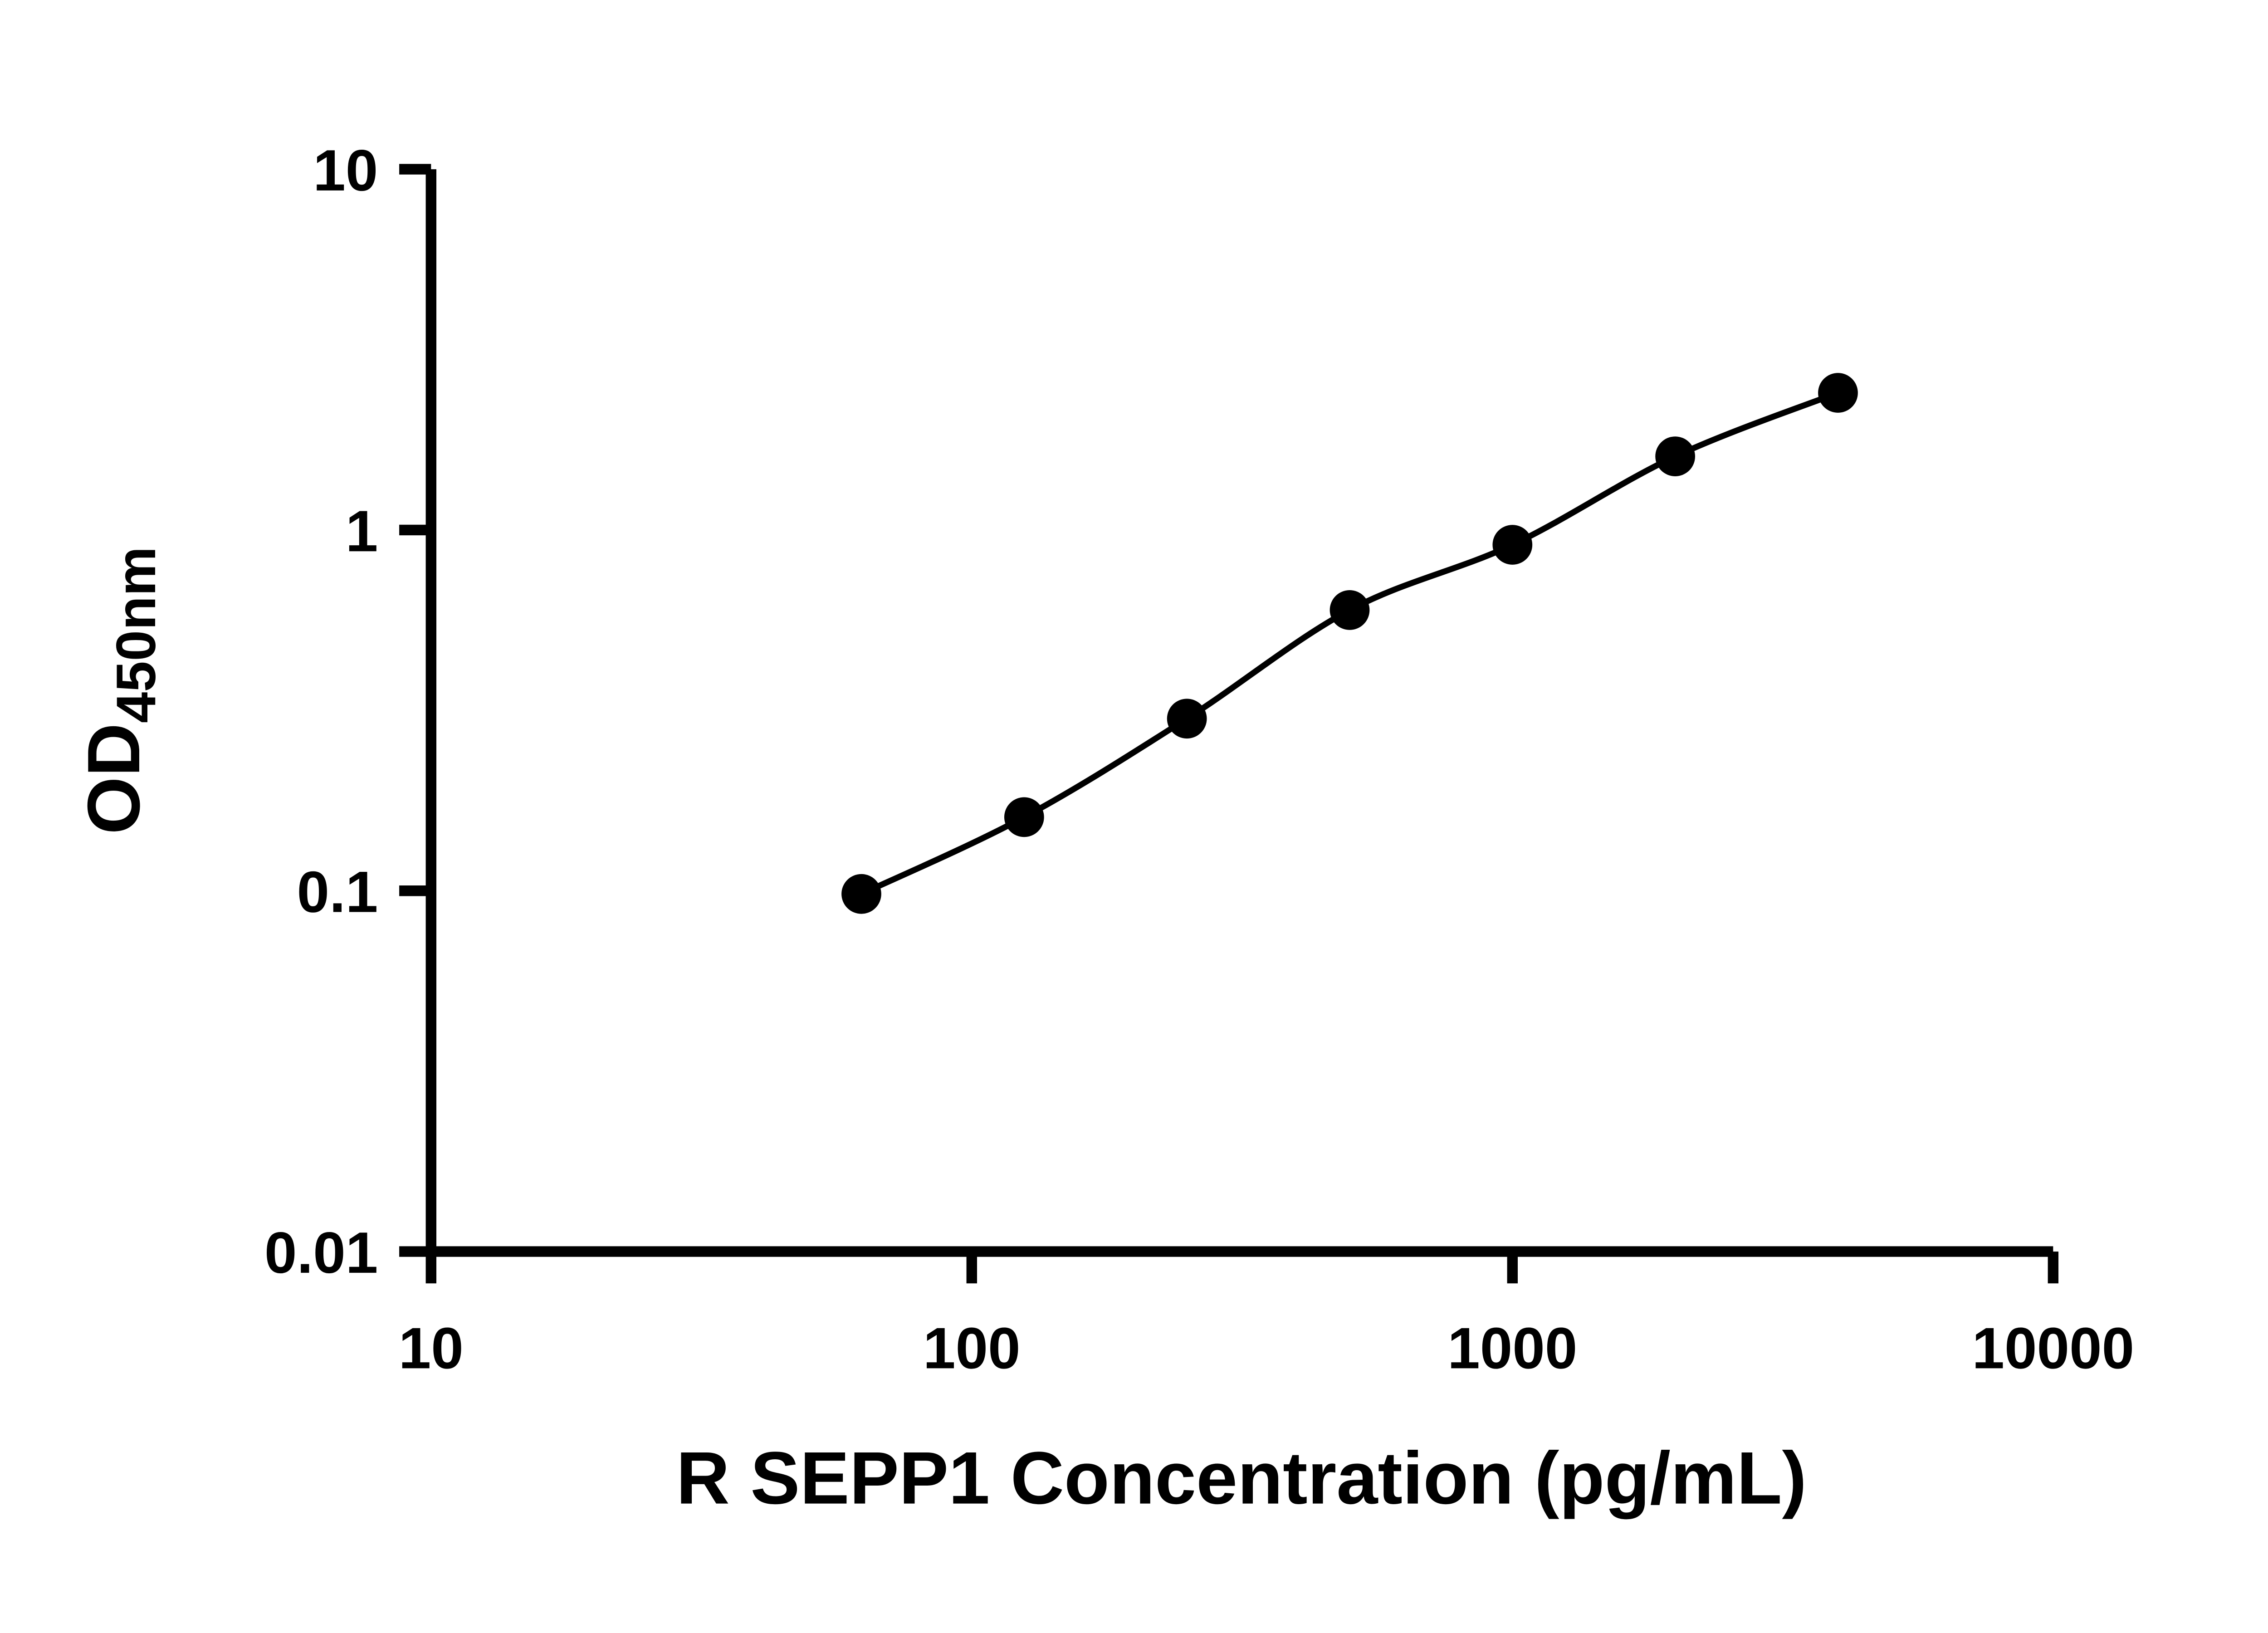 The width and height of the screenshot is (2268, 1633). I want to click on y-axis-title: OD450nm, so click(119, 691).